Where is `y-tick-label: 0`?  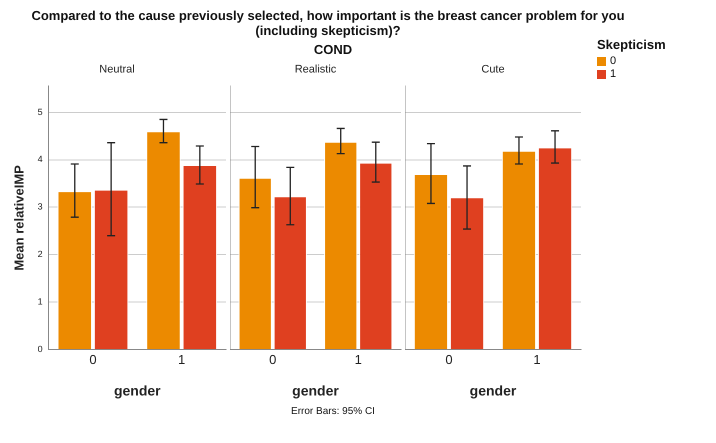 y-tick-label: 0 is located at coordinates (40, 349).